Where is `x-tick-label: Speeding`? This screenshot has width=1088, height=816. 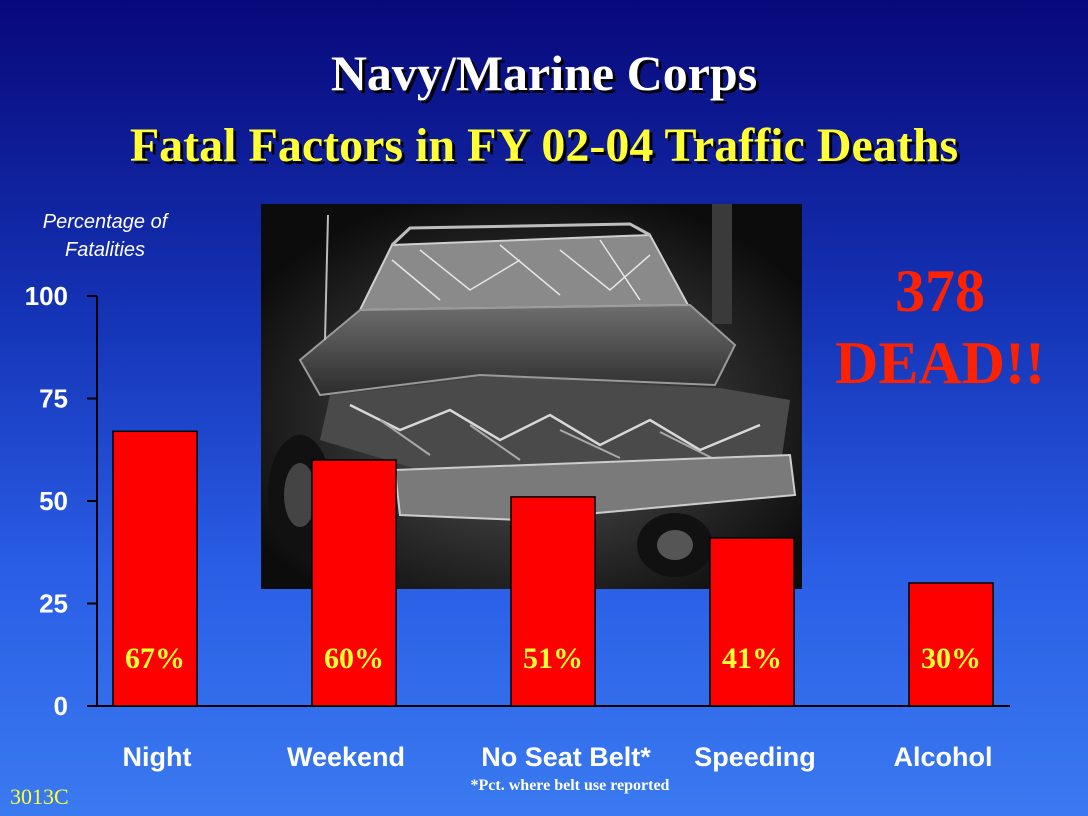
x-tick-label: Speeding is located at coordinates (755, 757).